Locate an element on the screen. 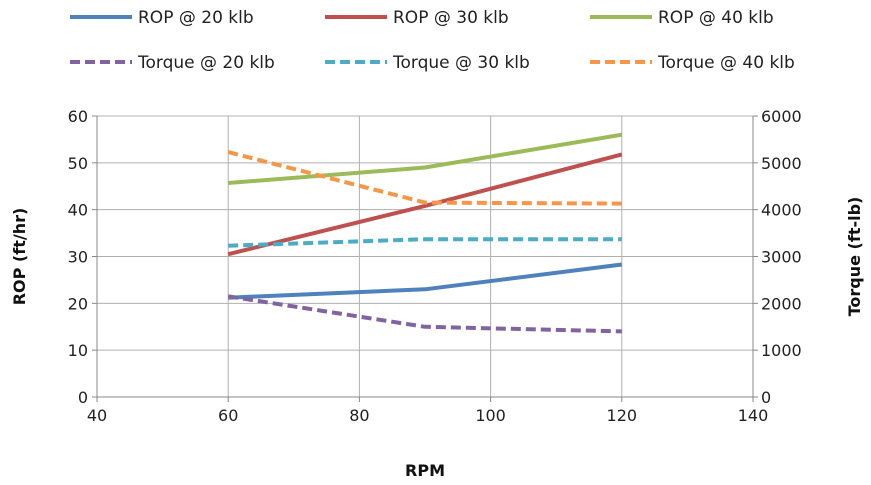 Image resolution: width=871 pixels, height=485 pixels. x-tick-label: 60 is located at coordinates (228, 415).